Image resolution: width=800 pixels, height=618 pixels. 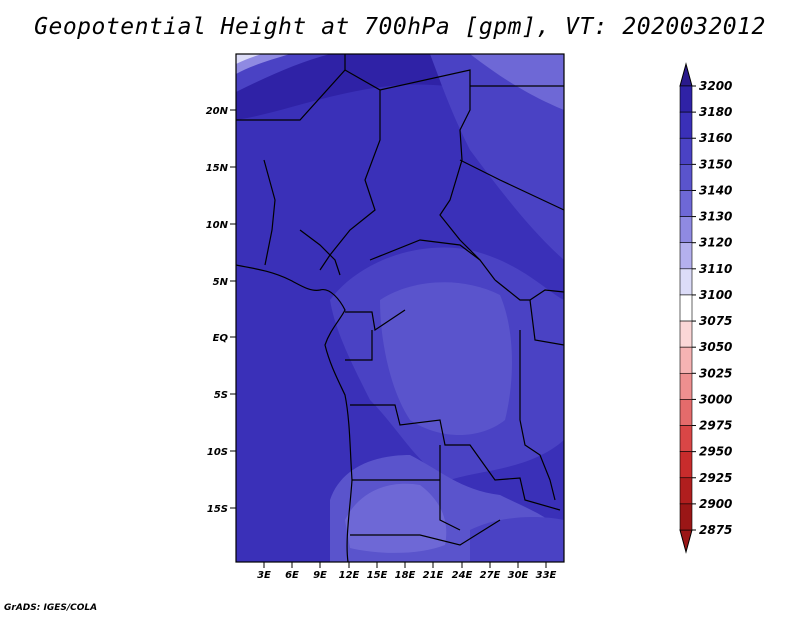 What do you see at coordinates (715, 112) in the screenshot?
I see `colorbar-label: 3180` at bounding box center [715, 112].